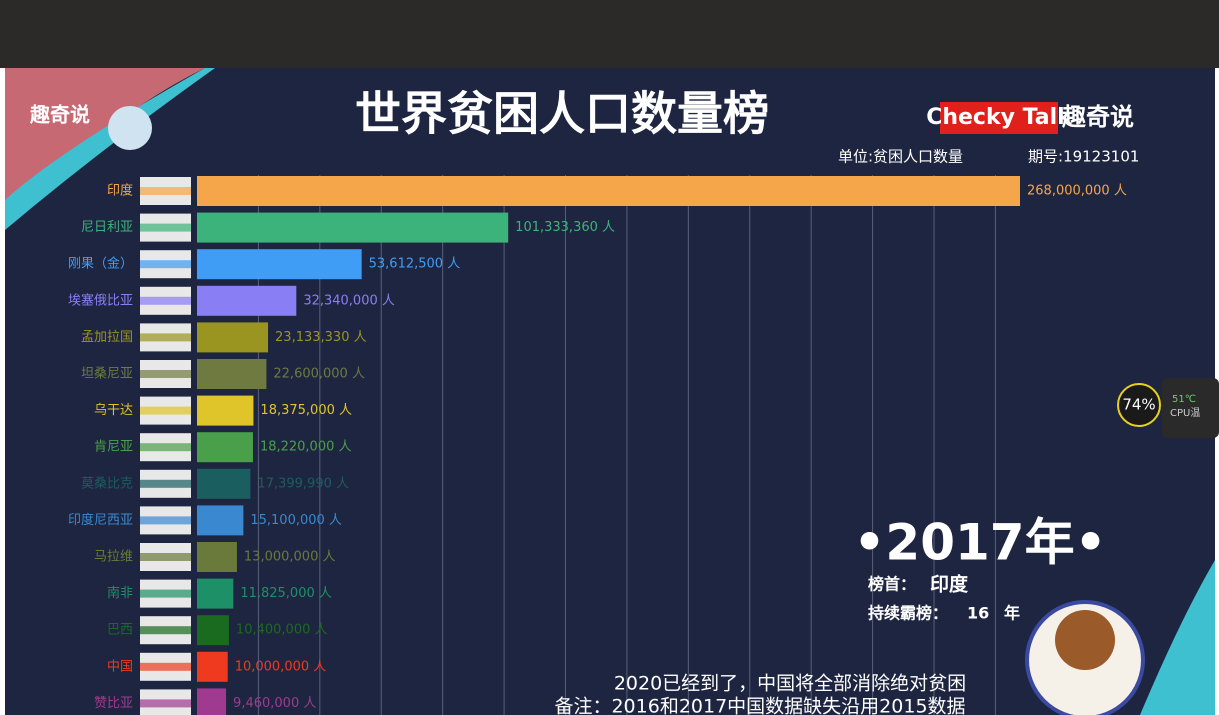 This screenshot has width=1219, height=715. What do you see at coordinates (1083, 157) in the screenshot?
I see `issue-label: 期号:19123101` at bounding box center [1083, 157].